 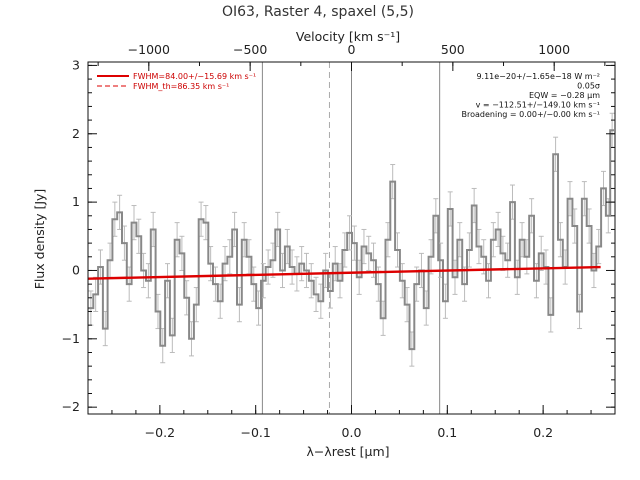 I want to click on x-tick-label: −0.1, so click(x=256, y=432).